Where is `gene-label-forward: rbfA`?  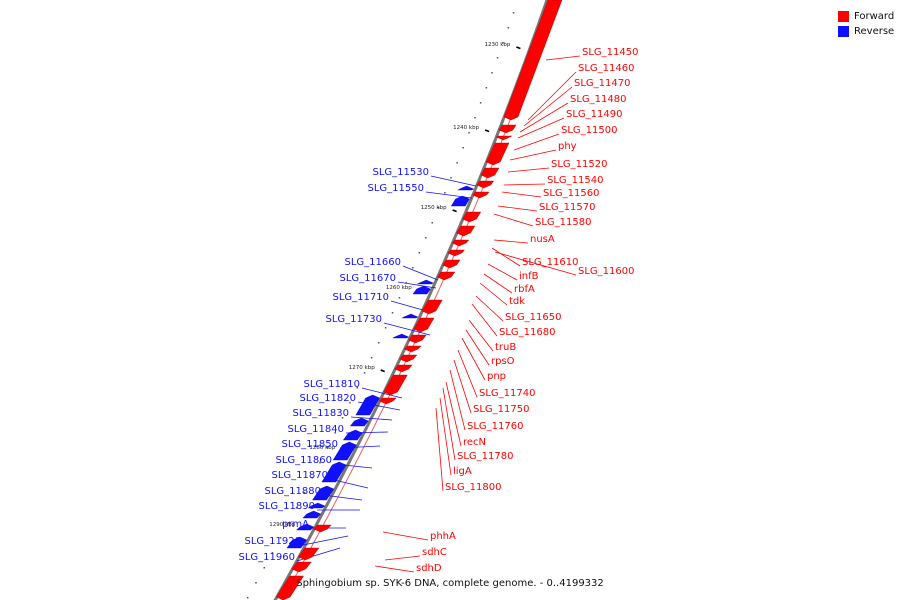
gene-label-forward: rbfA is located at coordinates (524, 289).